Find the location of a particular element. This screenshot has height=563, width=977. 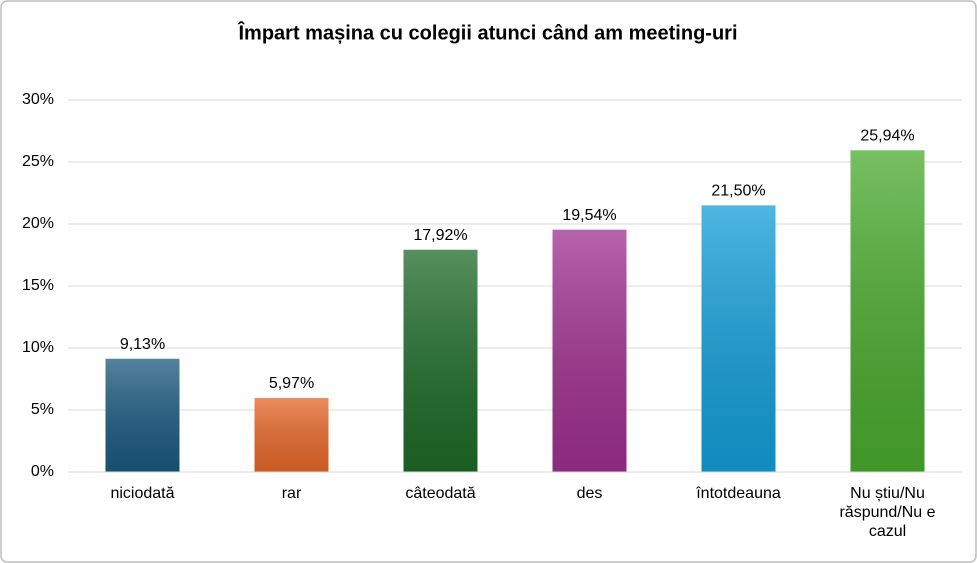

y-tick-label: 10% is located at coordinates (38, 347).